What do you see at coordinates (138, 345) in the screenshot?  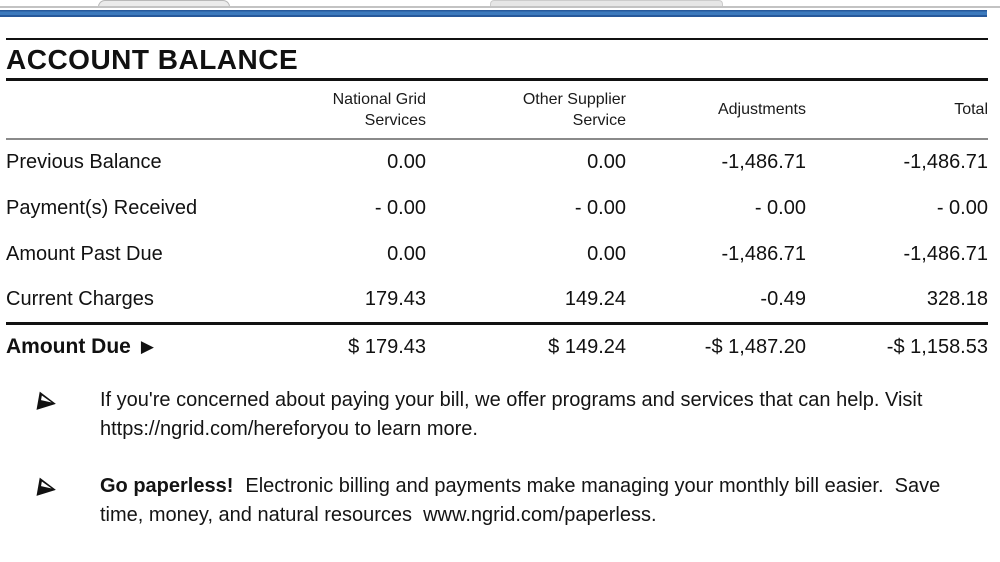 I see `row-label-amount-due: Amount Due ▶` at bounding box center [138, 345].